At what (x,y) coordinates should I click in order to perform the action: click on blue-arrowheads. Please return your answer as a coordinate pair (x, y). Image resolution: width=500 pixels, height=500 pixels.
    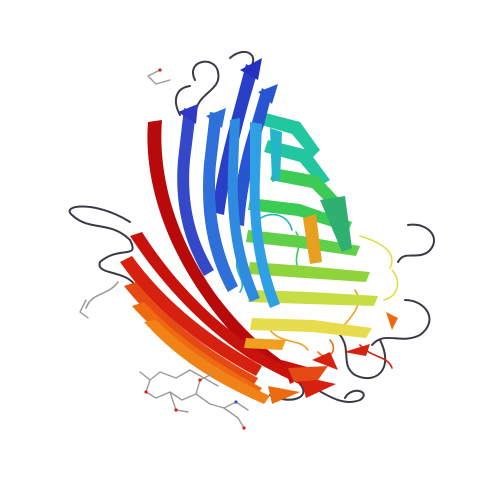
    Looking at the image, I should click on (228, 93).